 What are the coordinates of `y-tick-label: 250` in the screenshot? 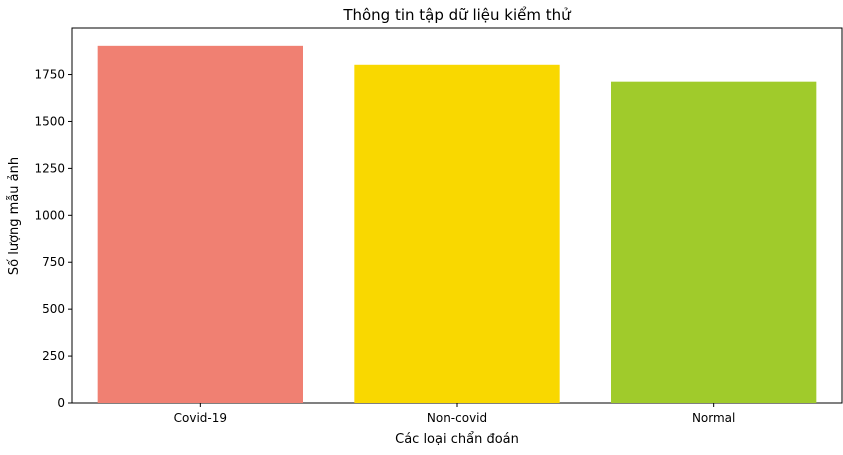 It's located at (53, 356).